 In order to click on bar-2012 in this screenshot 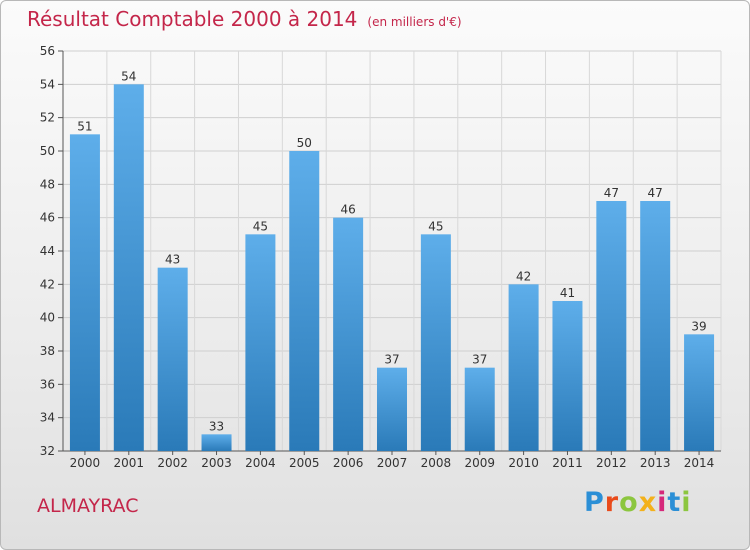, I will do `click(611, 326)`.